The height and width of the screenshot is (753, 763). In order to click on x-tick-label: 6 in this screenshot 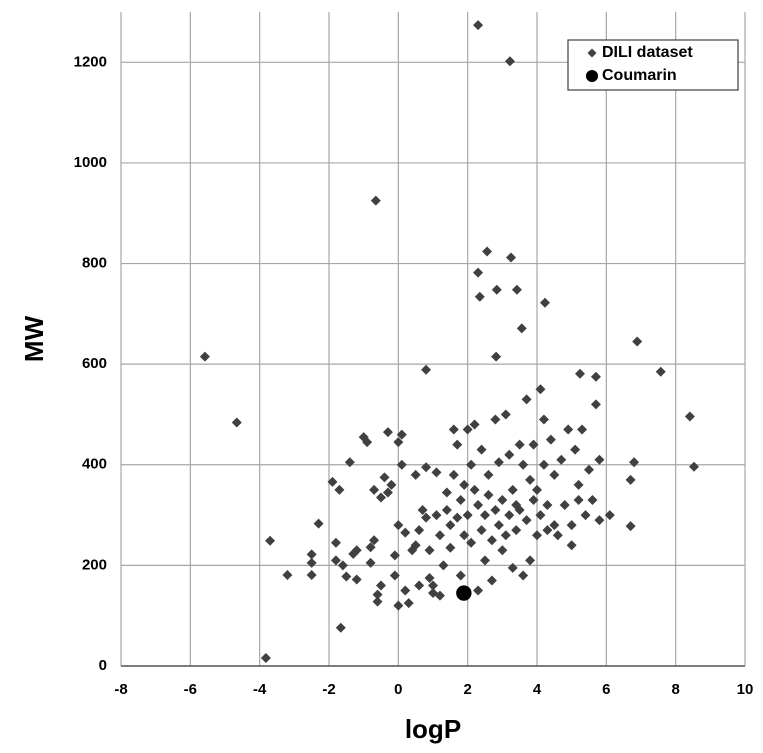, I will do `click(606, 689)`.